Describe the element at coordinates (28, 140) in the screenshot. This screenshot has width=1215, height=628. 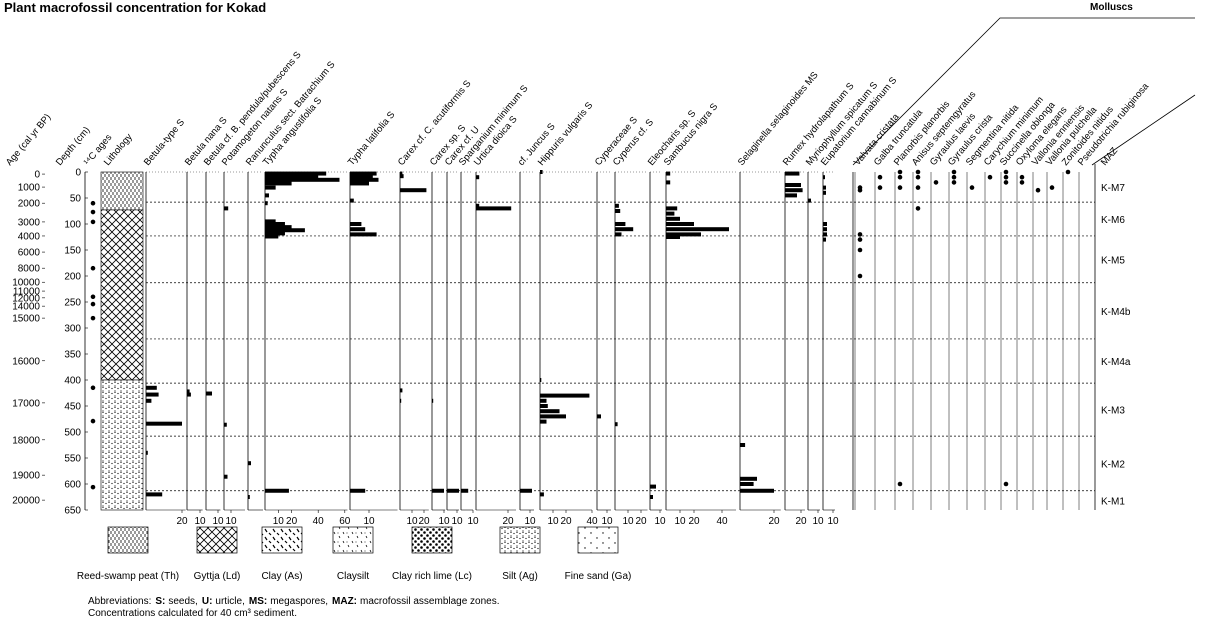
I see `age-header: Age (cal yr BP)` at that location.